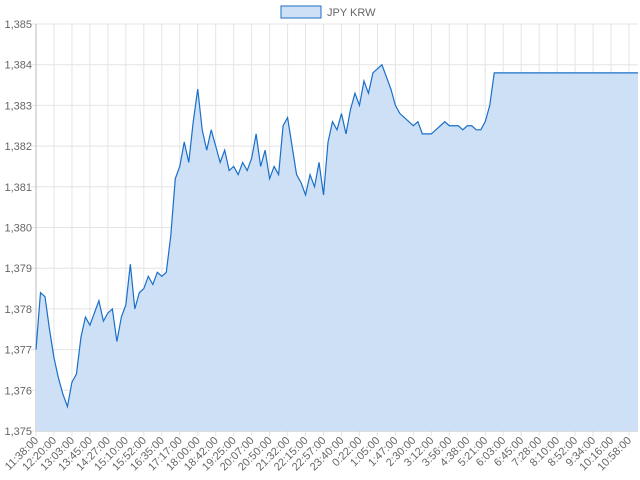 This screenshot has width=640, height=480. Describe the element at coordinates (18, 147) in the screenshot. I see `y-tick-label: 1,382` at that location.